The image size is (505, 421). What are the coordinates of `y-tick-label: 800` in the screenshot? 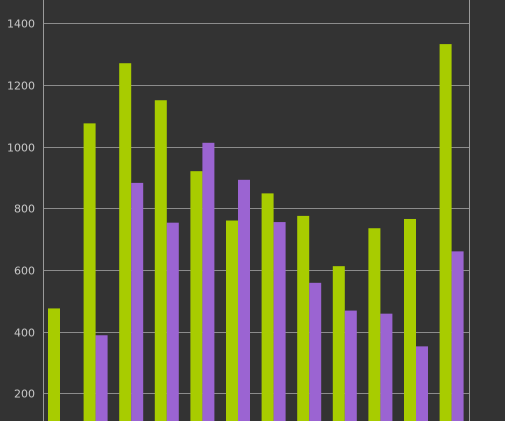 It's located at (24, 209).